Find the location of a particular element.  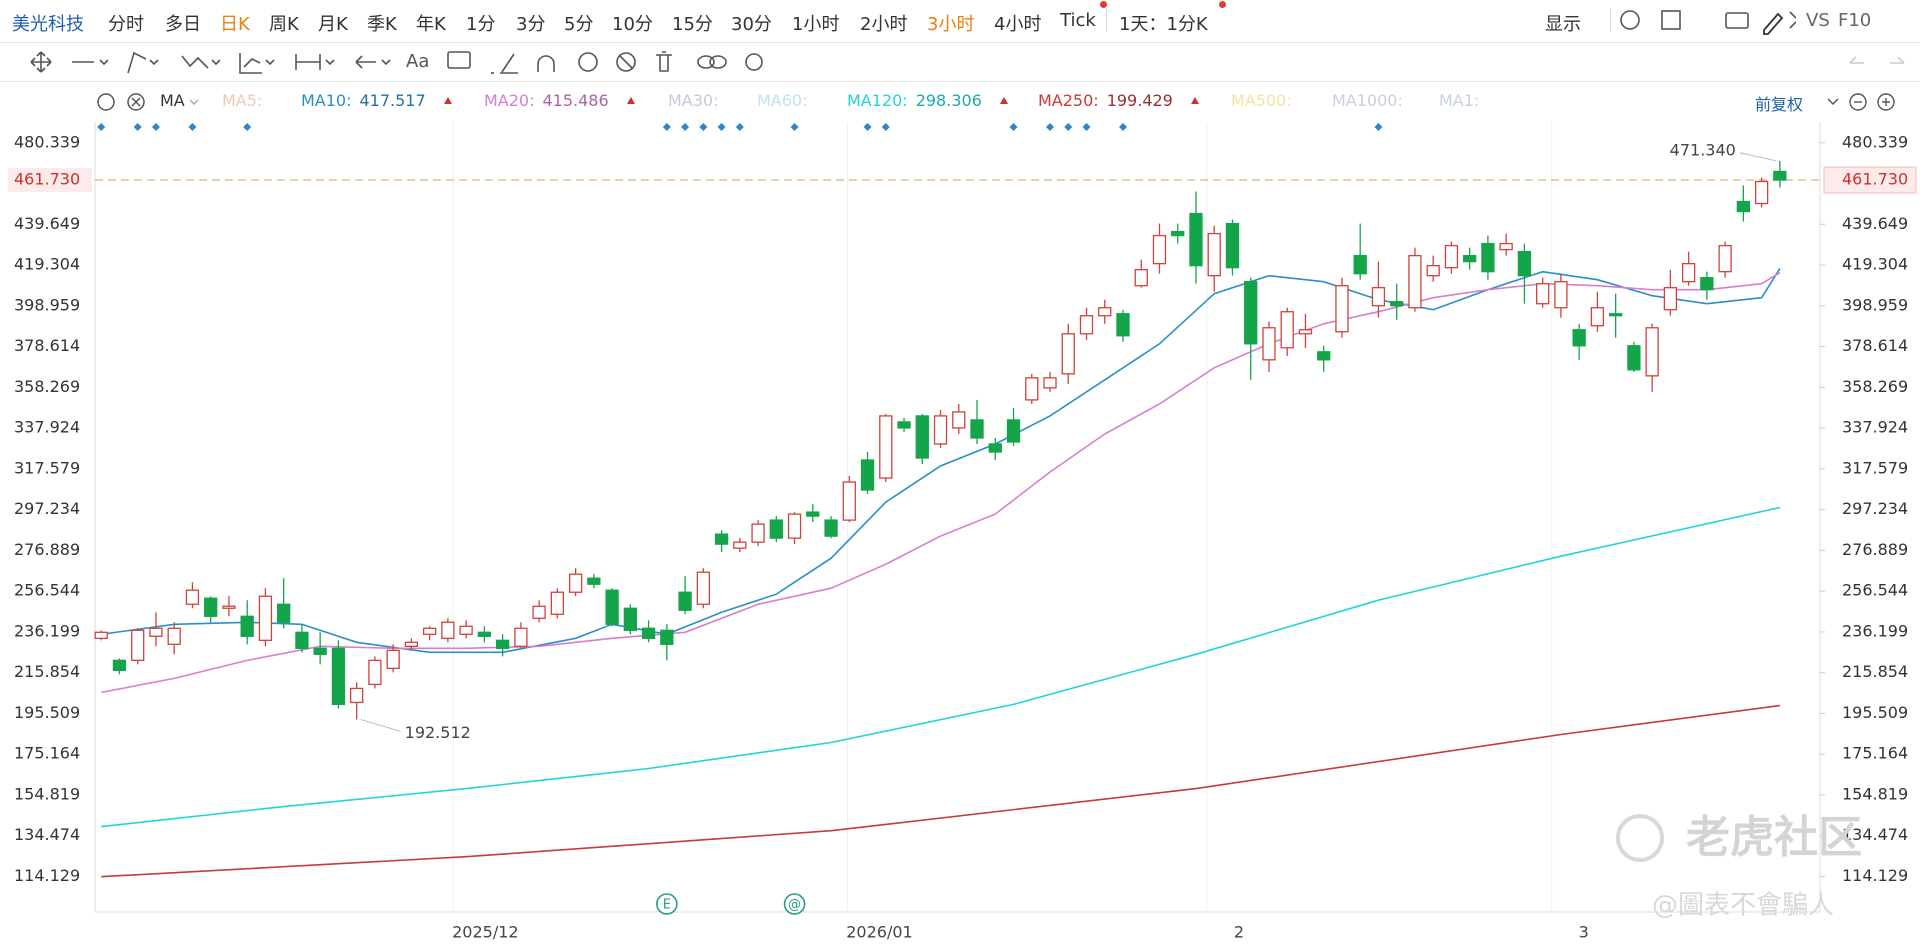

pen-tool is located at coordinates (509, 63).